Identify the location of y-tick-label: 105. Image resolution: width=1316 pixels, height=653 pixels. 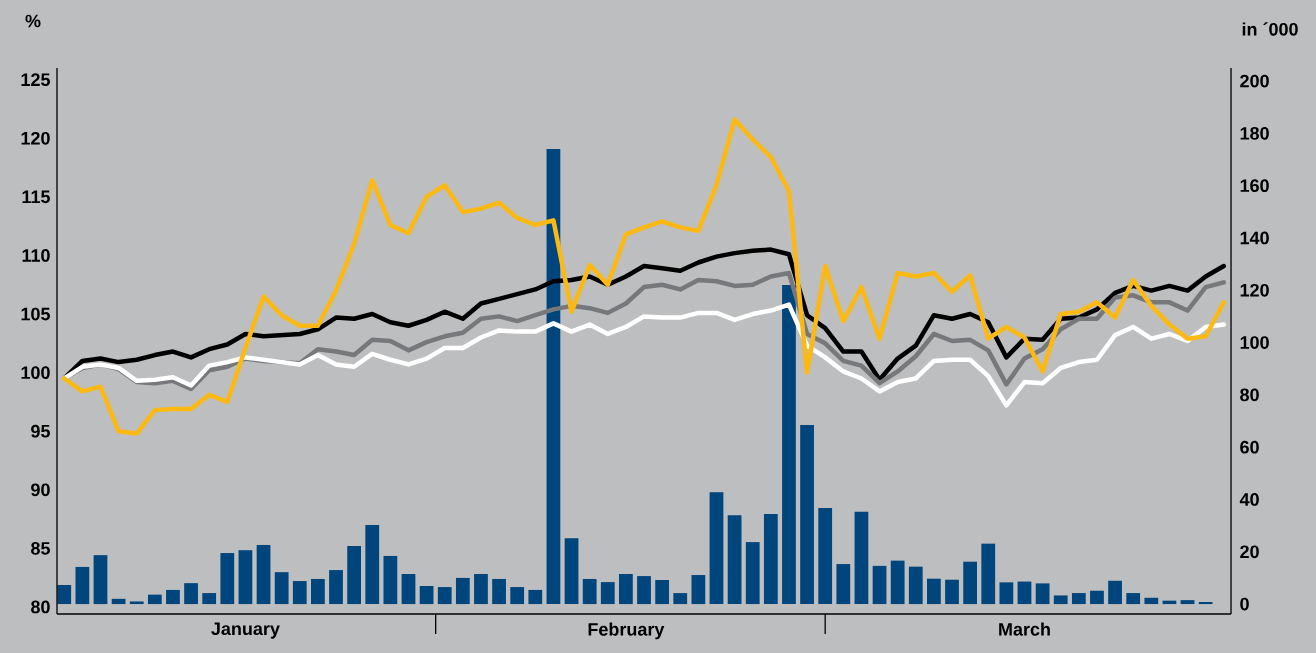
(35, 314).